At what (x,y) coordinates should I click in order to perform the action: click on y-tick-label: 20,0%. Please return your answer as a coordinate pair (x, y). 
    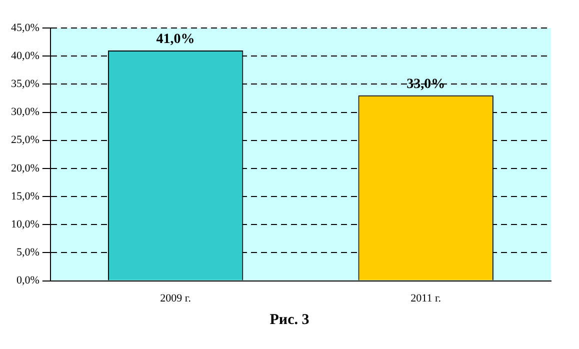
    Looking at the image, I should click on (25, 168).